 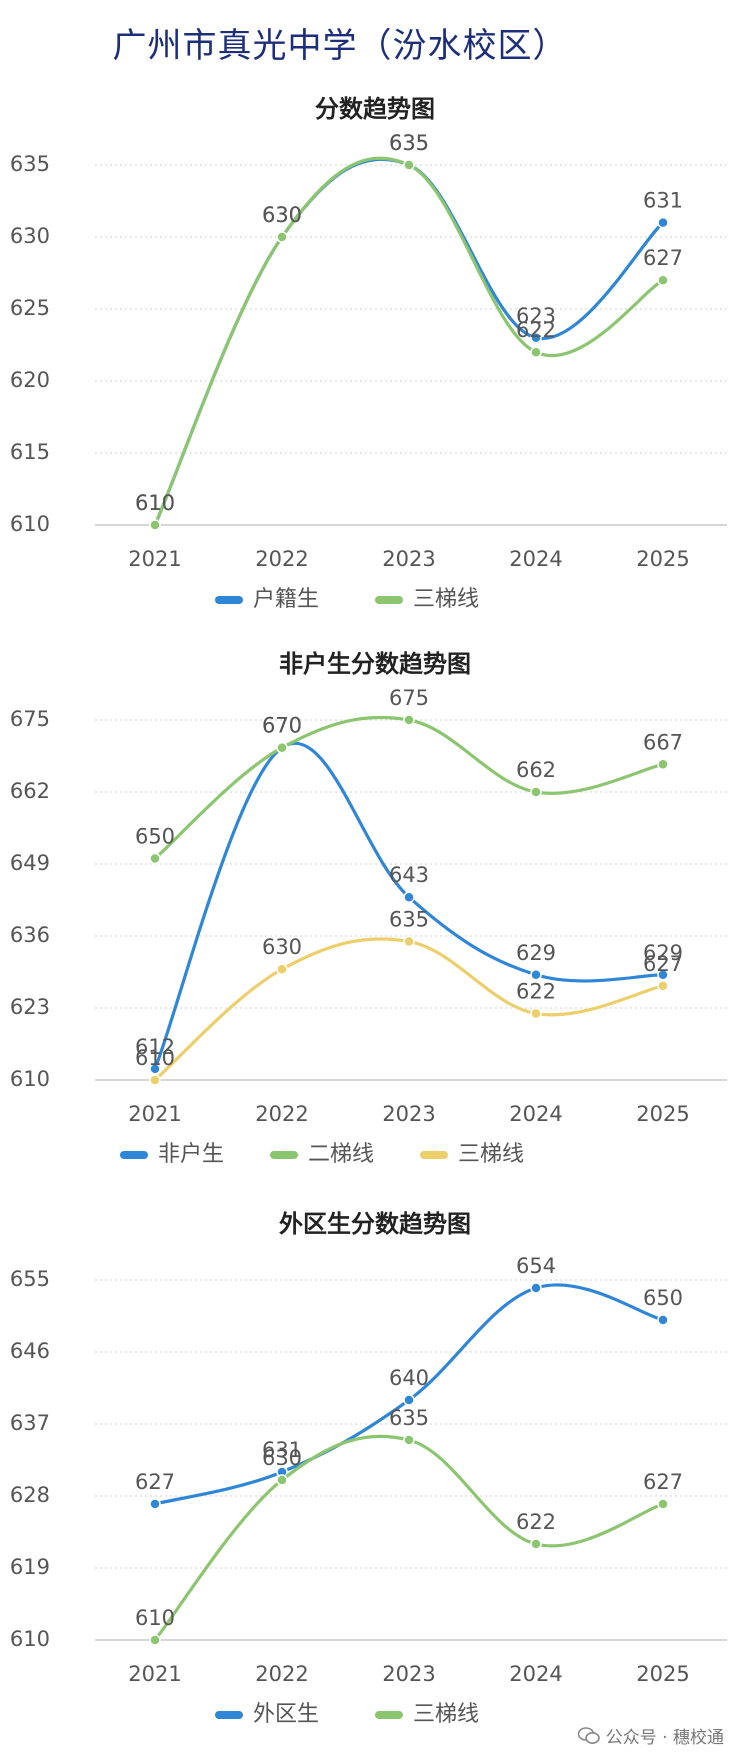 What do you see at coordinates (536, 770) in the screenshot?
I see `data-label: 662` at bounding box center [536, 770].